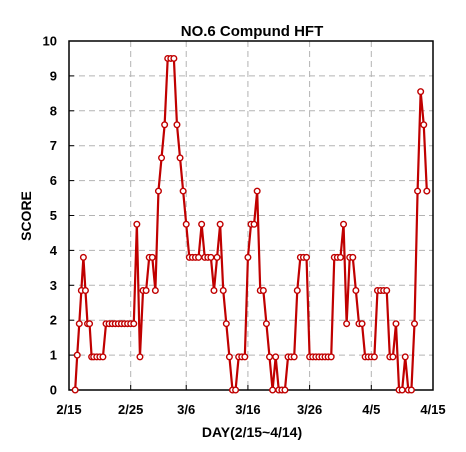  What do you see at coordinates (54, 250) in the screenshot?
I see `y-tick-label: 4` at bounding box center [54, 250].